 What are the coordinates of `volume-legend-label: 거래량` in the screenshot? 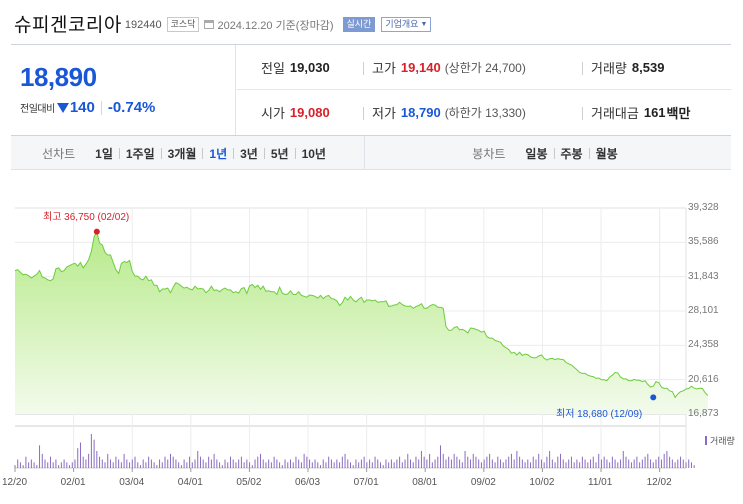 It's located at (722, 441).